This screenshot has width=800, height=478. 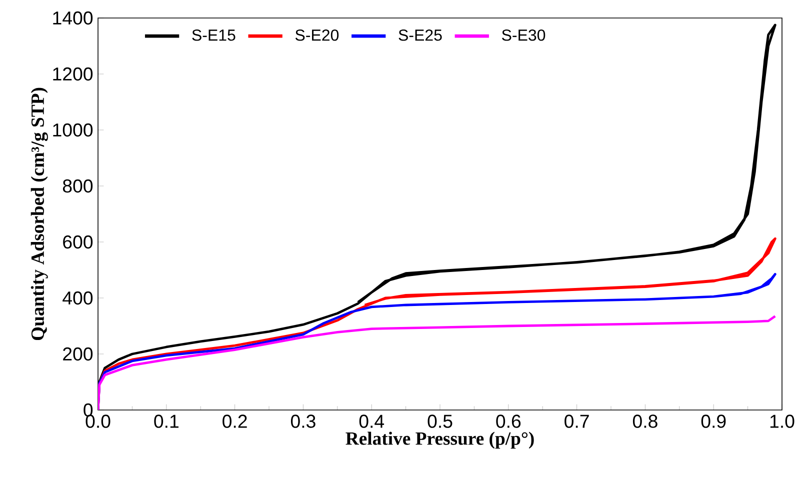 I want to click on y-axis-title: Quantity Adsorbed (cm³/g STP), so click(x=39, y=214).